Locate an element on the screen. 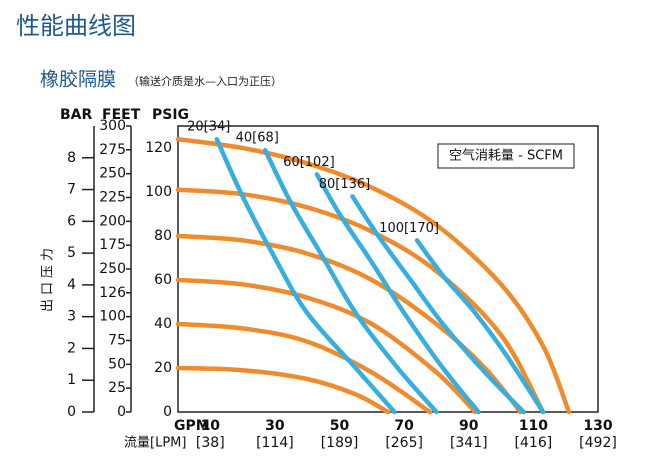 Image resolution: width=671 pixels, height=467 pixels. y-tick-label: 80 is located at coordinates (163, 236).